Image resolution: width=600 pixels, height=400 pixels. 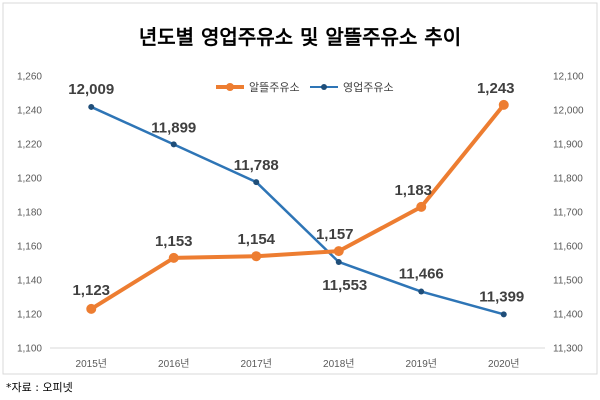 I want to click on data-label-yeongeop: 11,788, so click(x=256, y=165).